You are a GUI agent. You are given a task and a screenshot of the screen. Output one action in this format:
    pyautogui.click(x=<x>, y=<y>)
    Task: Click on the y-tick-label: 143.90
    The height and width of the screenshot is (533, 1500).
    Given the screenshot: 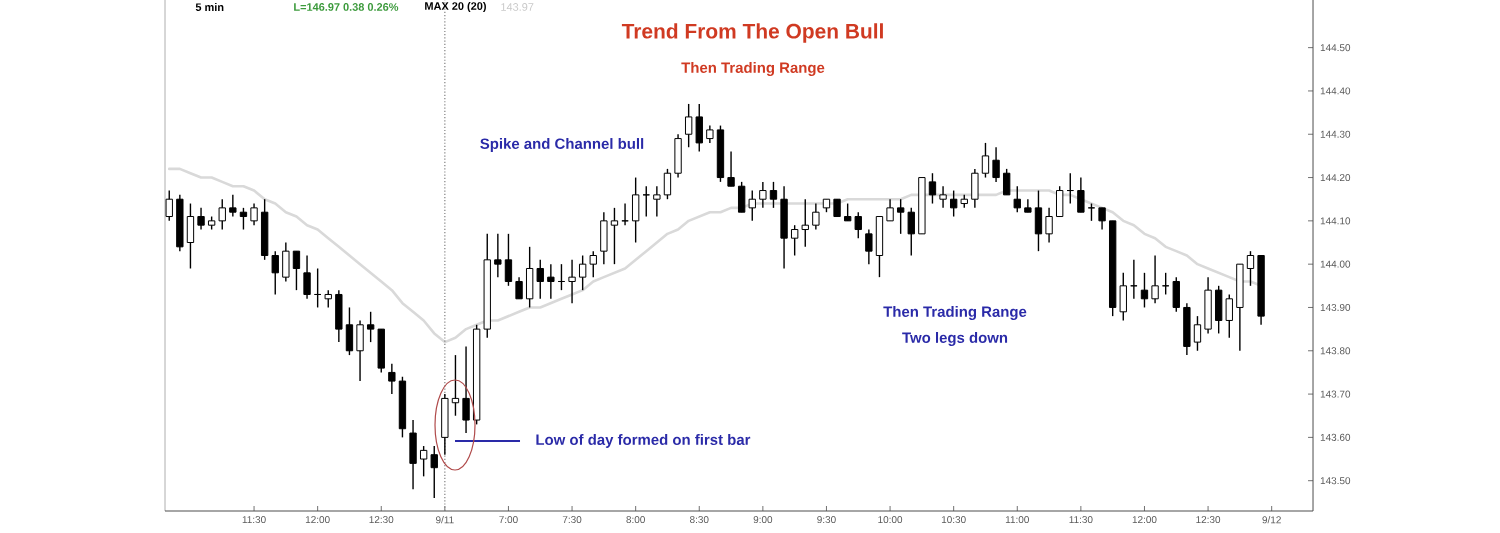 What is the action you would take?
    pyautogui.click(x=1335, y=307)
    